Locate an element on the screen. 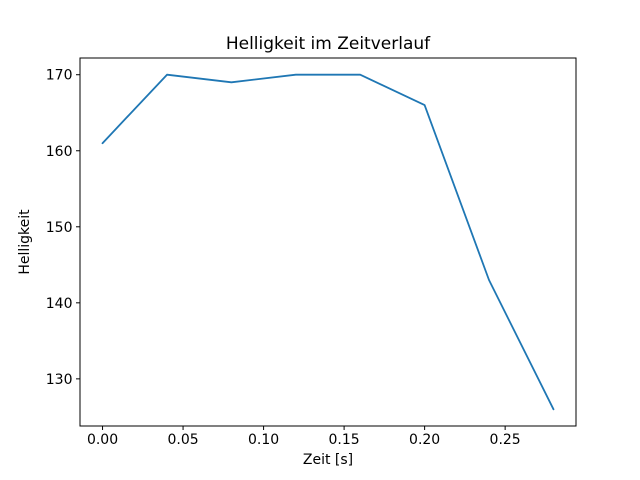 The width and height of the screenshot is (640, 480). x-axis-label: Zeit [s] is located at coordinates (328, 460).